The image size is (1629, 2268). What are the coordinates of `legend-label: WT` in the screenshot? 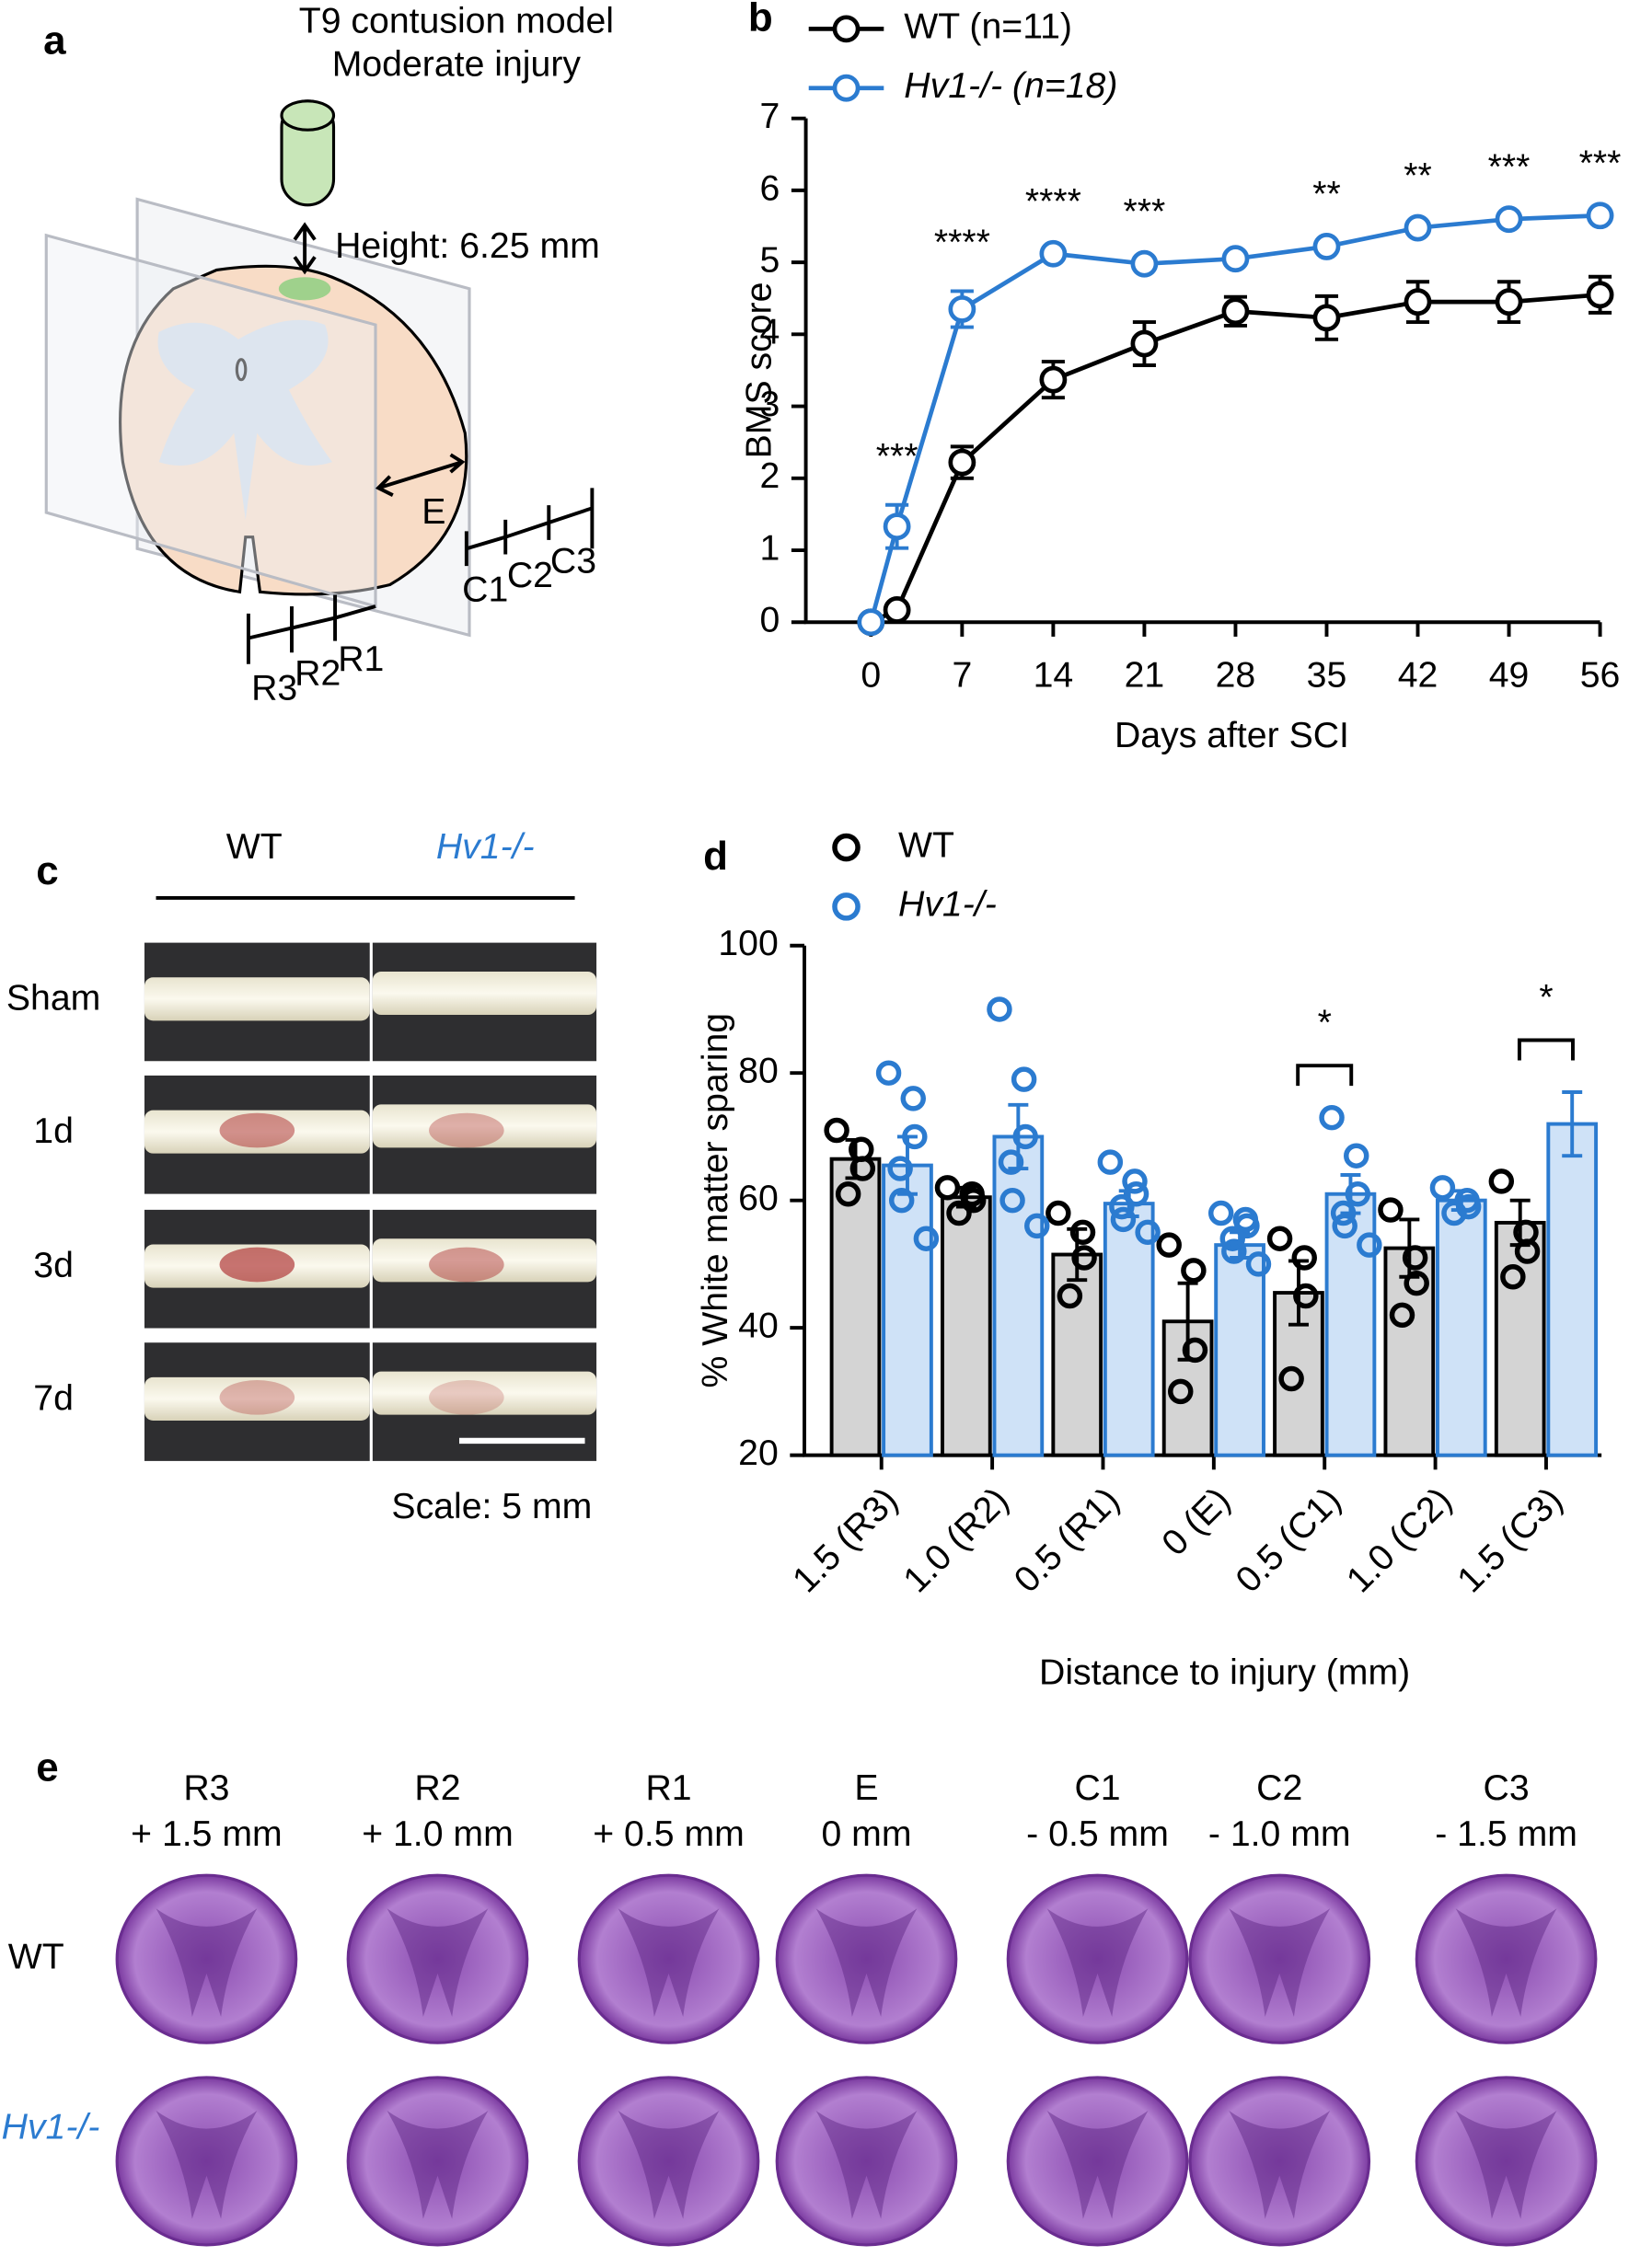 It's located at (926, 845).